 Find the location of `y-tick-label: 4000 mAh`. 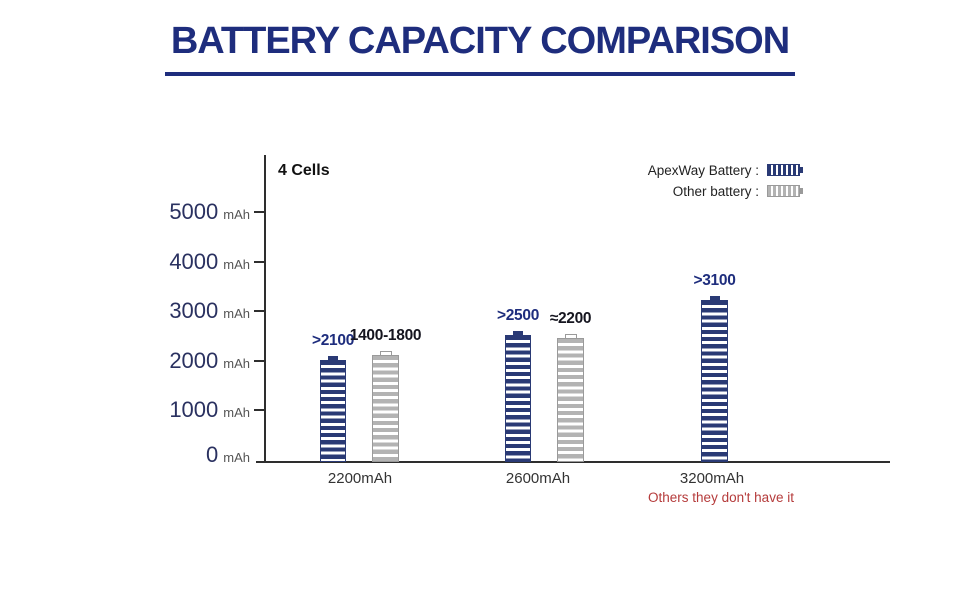

y-tick-label: 4000 mAh is located at coordinates (209, 262).